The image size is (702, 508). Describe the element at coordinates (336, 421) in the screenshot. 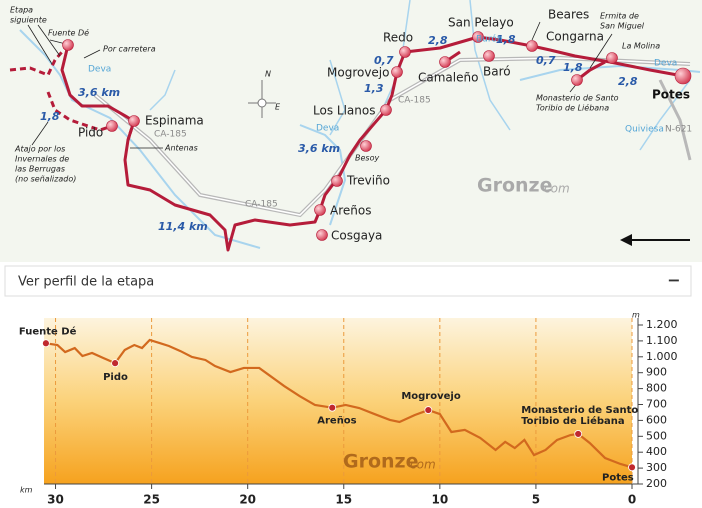

I see `annotation-label: Areños` at that location.